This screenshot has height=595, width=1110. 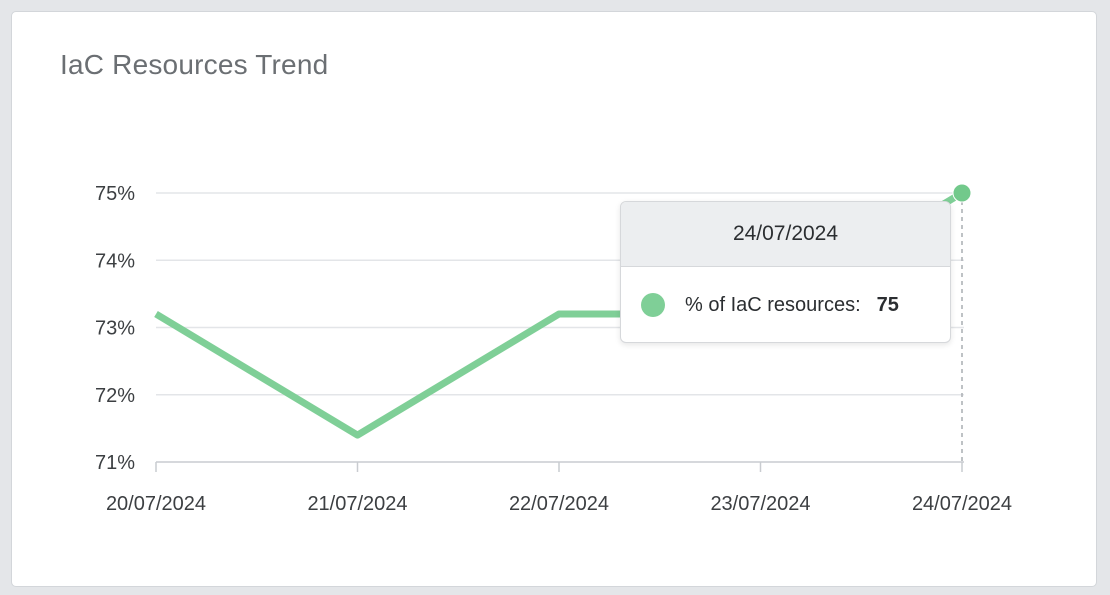 I want to click on chart-tooltip: 24/07/2024 % of IaC resources: 75, so click(x=785, y=272).